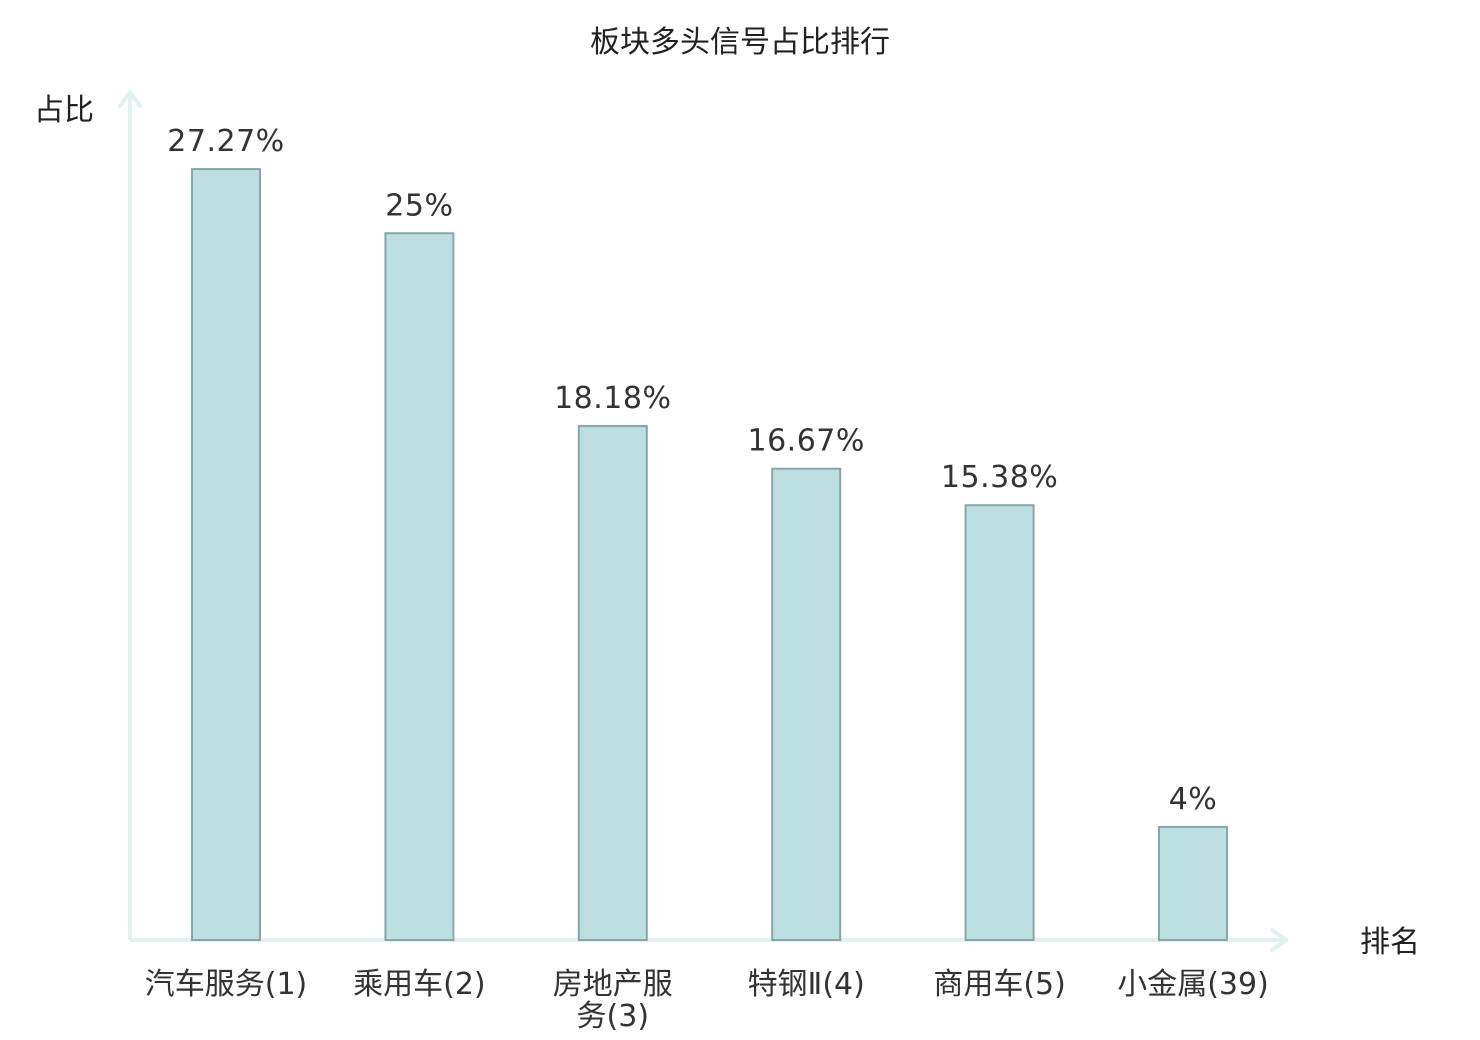 The height and width of the screenshot is (1040, 1480). What do you see at coordinates (419, 205) in the screenshot?
I see `bar-value-label: 25%` at bounding box center [419, 205].